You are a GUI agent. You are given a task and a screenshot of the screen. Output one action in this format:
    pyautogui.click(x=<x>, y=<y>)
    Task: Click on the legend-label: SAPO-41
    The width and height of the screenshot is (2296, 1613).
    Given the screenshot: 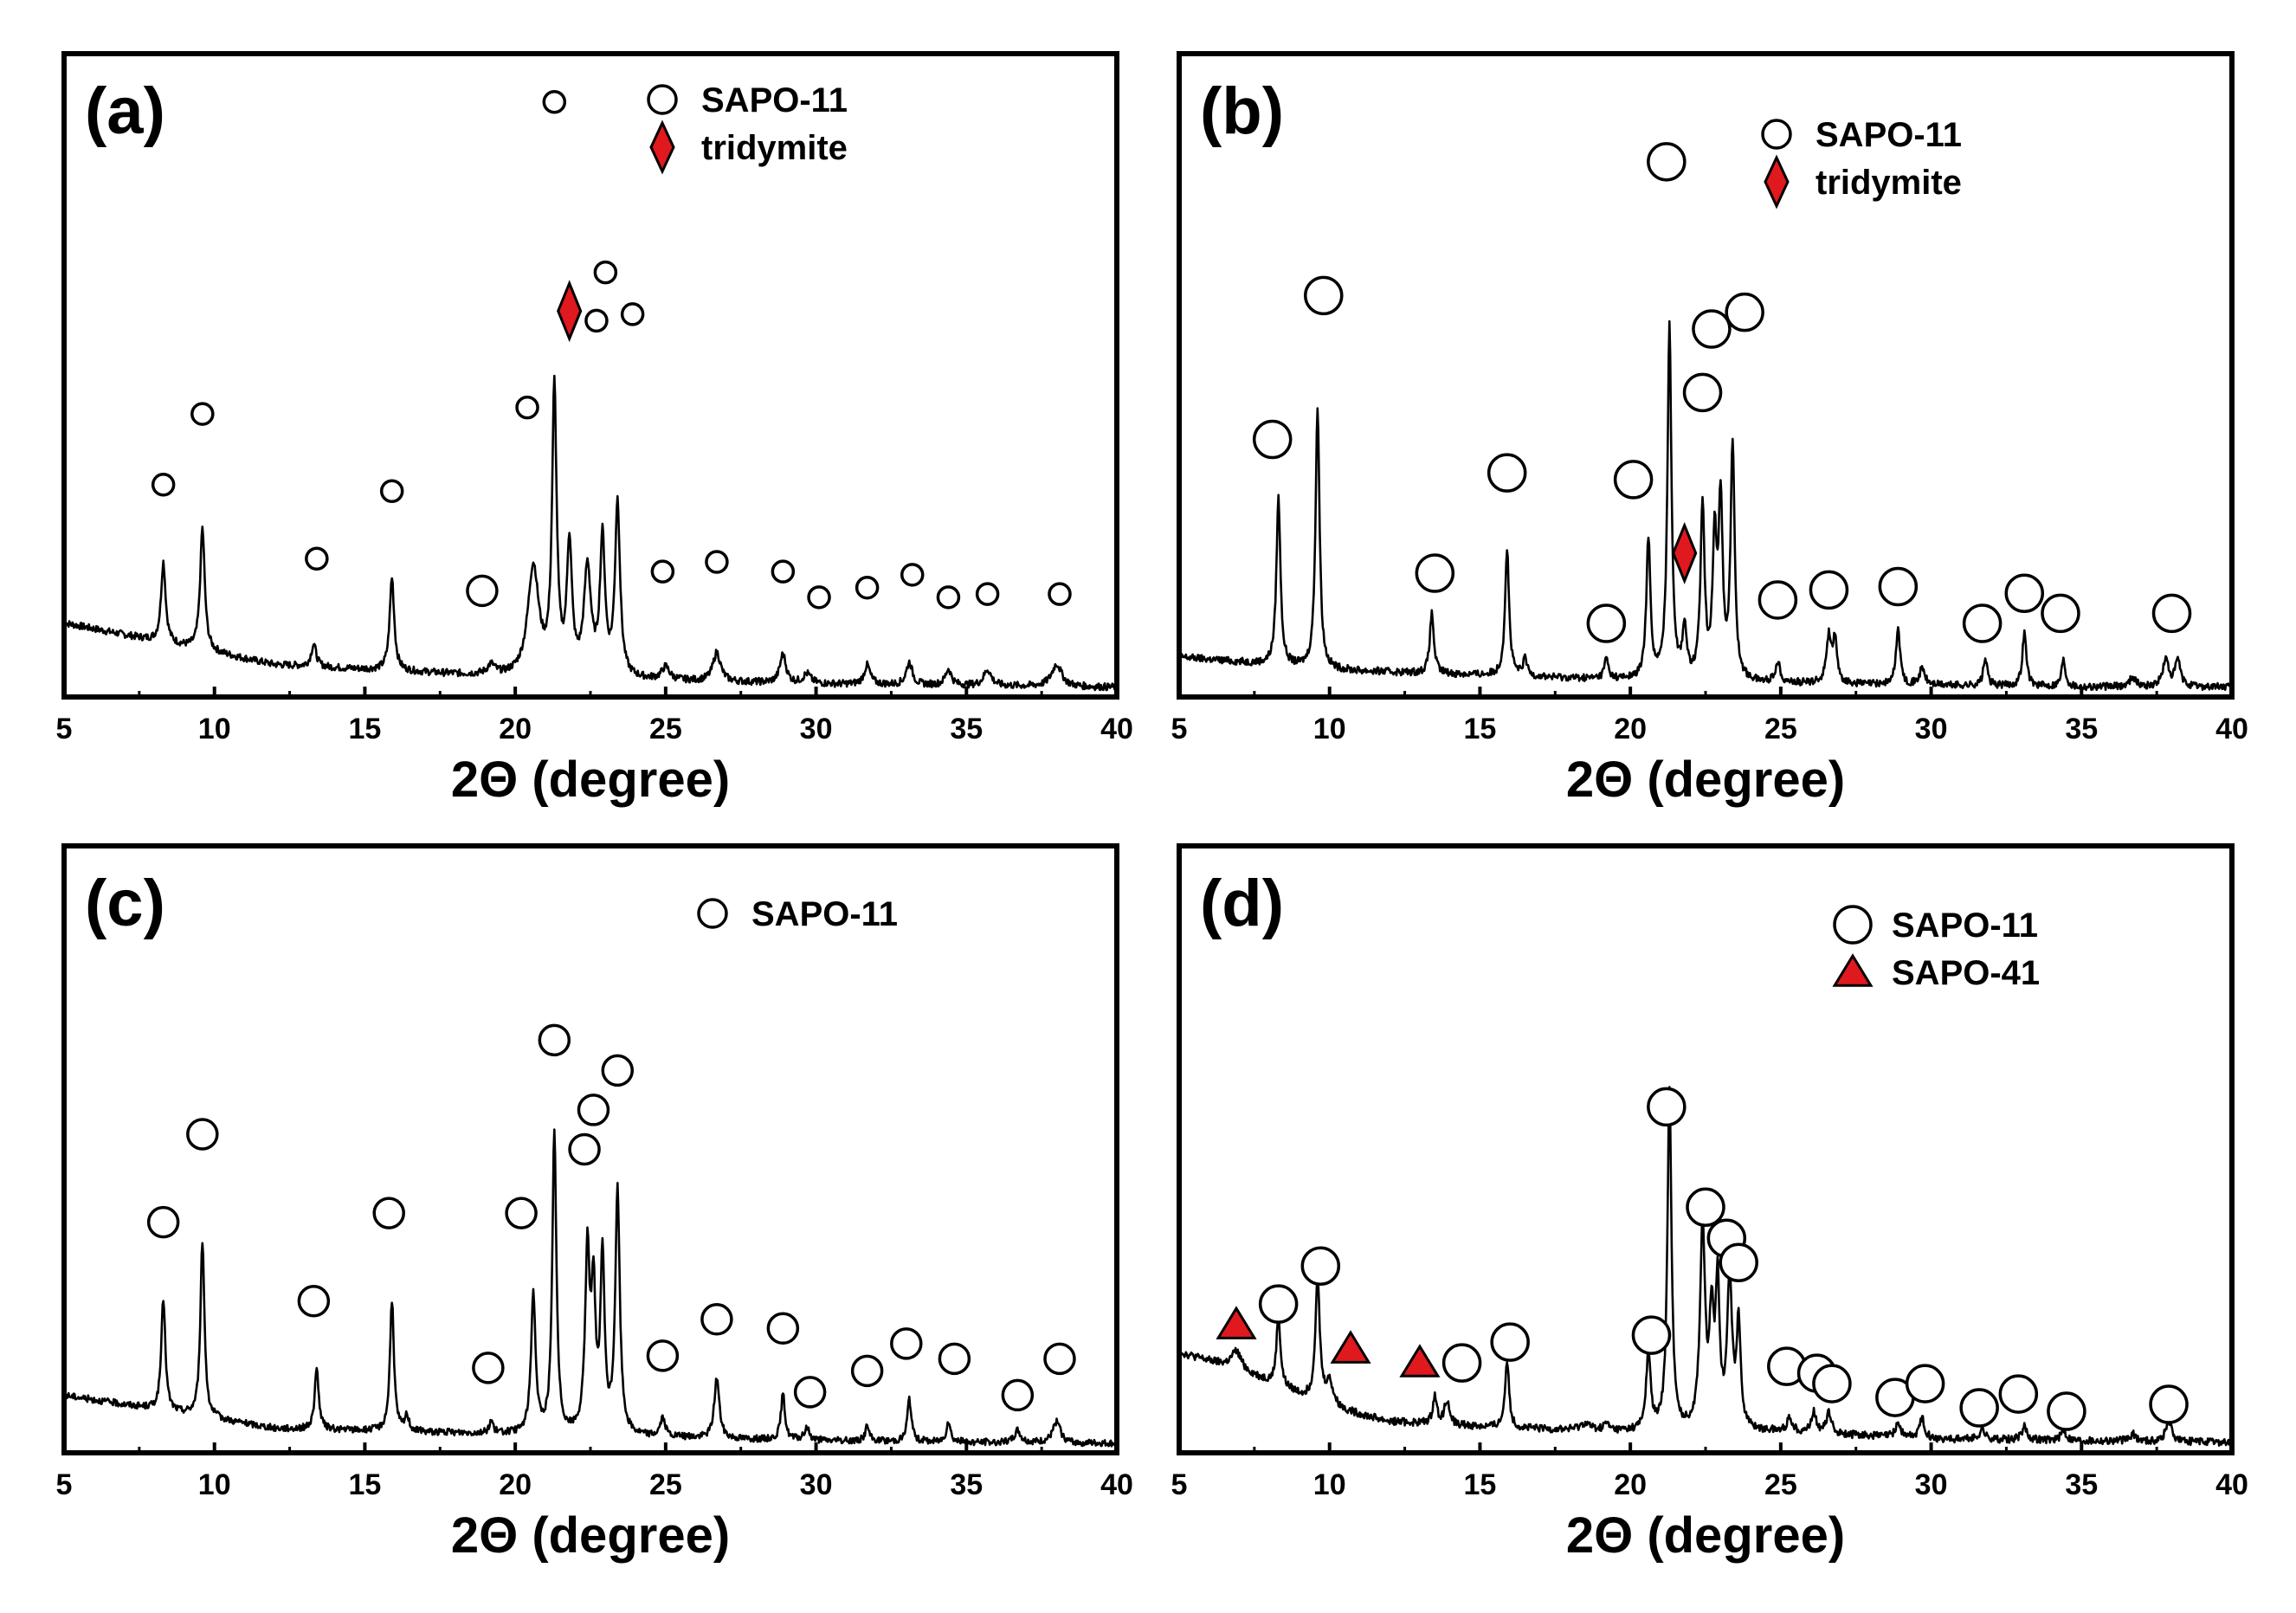 What is the action you would take?
    pyautogui.click(x=1966, y=973)
    